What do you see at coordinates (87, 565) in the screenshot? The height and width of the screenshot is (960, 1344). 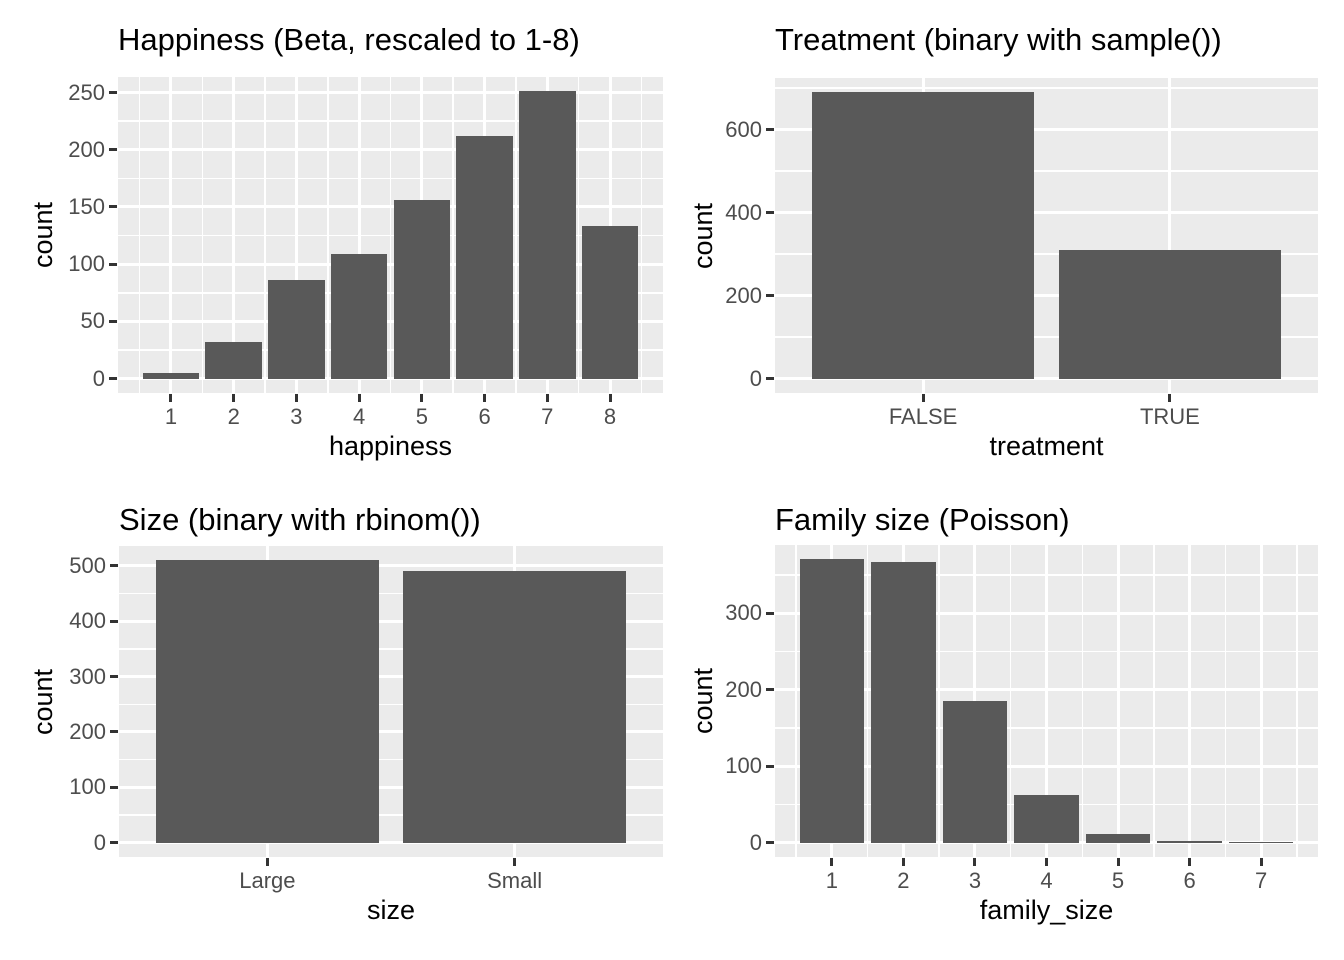 I see `y-tick-label: 500` at bounding box center [87, 565].